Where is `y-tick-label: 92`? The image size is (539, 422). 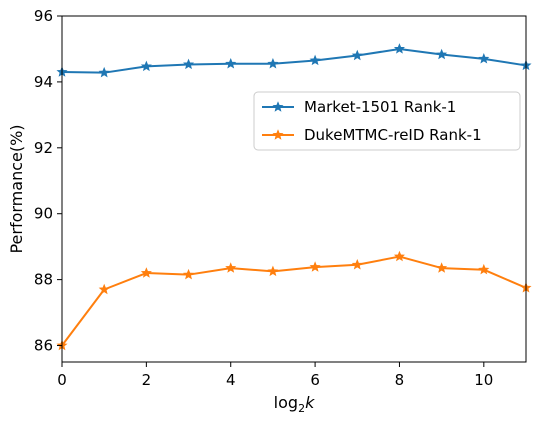 y-tick-label: 92 is located at coordinates (43, 148).